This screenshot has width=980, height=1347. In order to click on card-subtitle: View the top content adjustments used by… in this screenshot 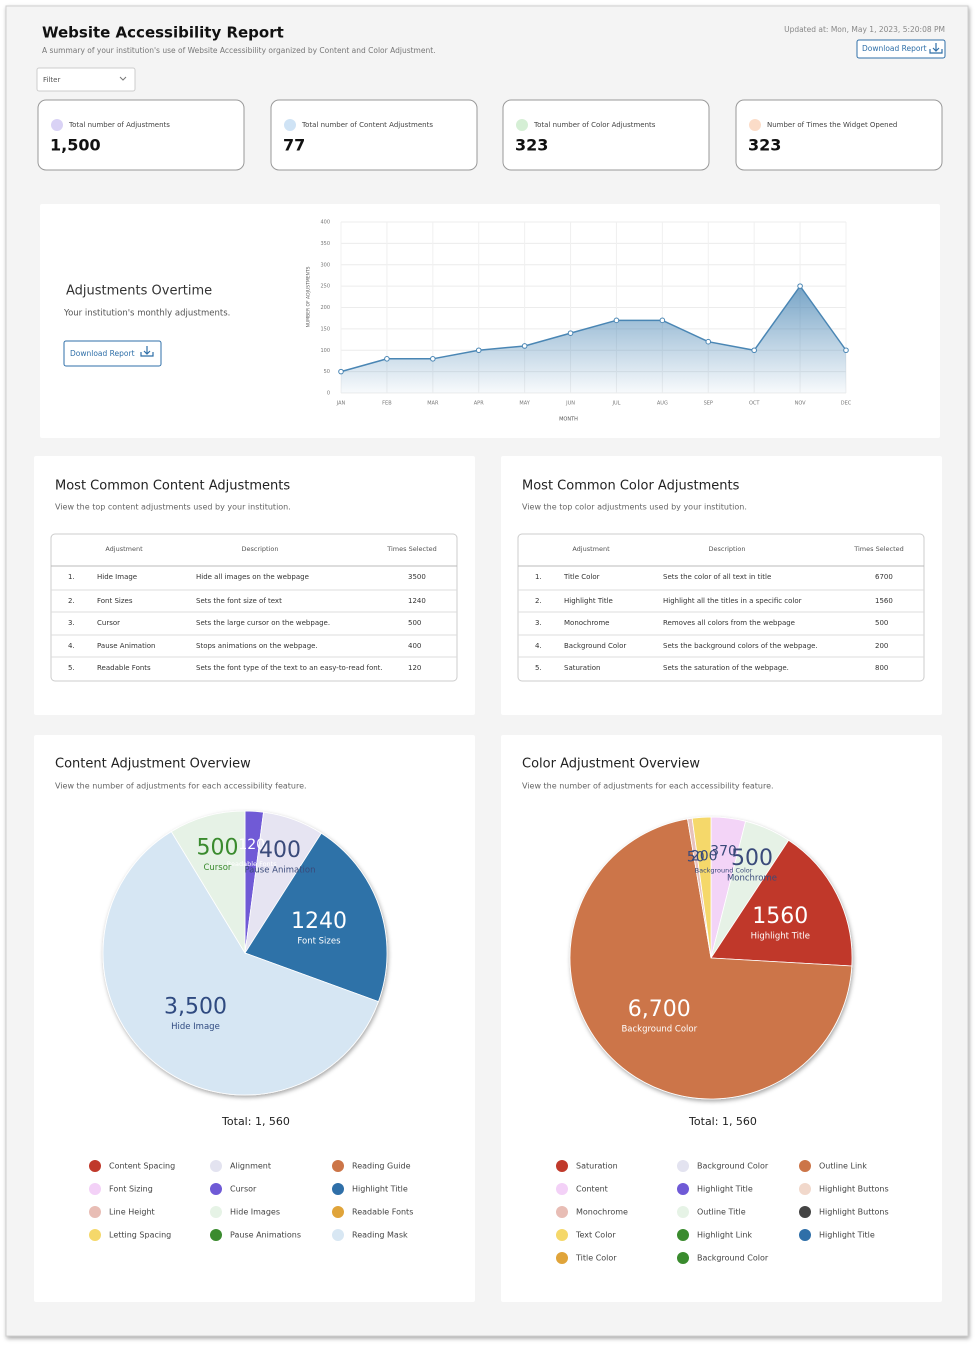, I will do `click(173, 507)`.